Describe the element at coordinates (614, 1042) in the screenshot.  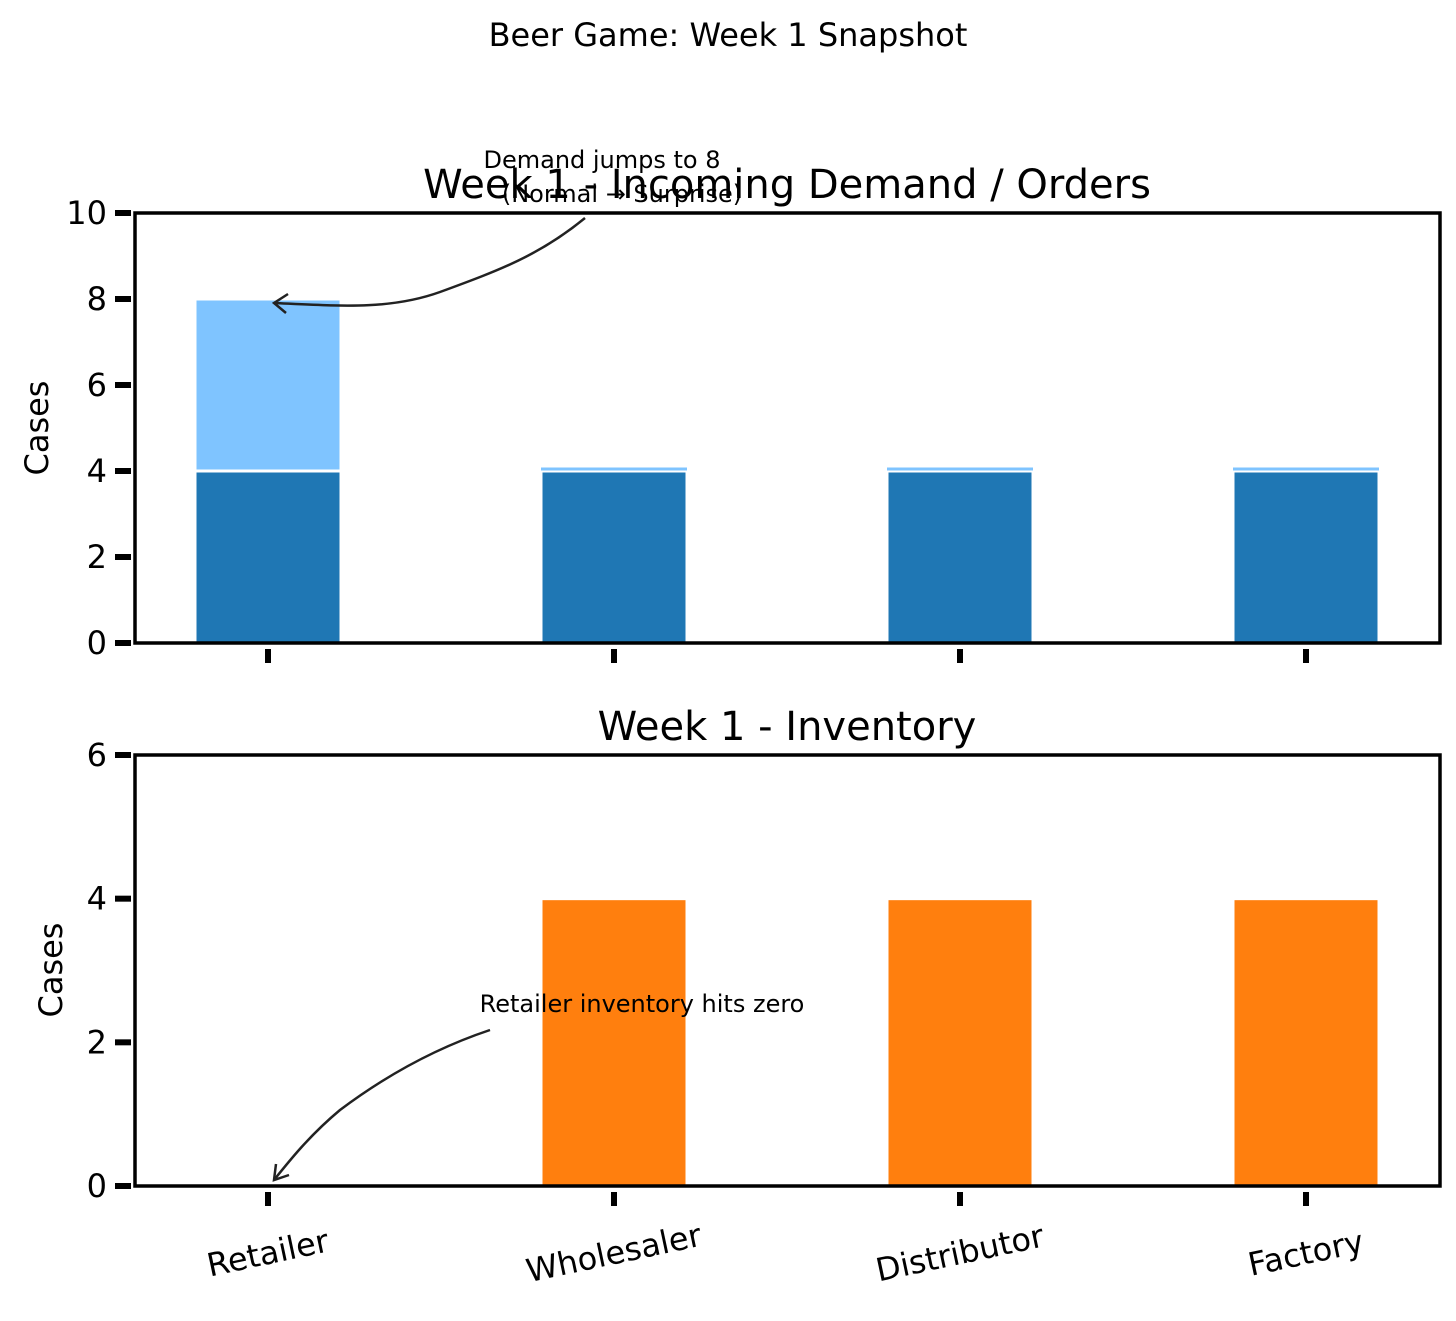
I see `bar-wholesaler-inventory` at that location.